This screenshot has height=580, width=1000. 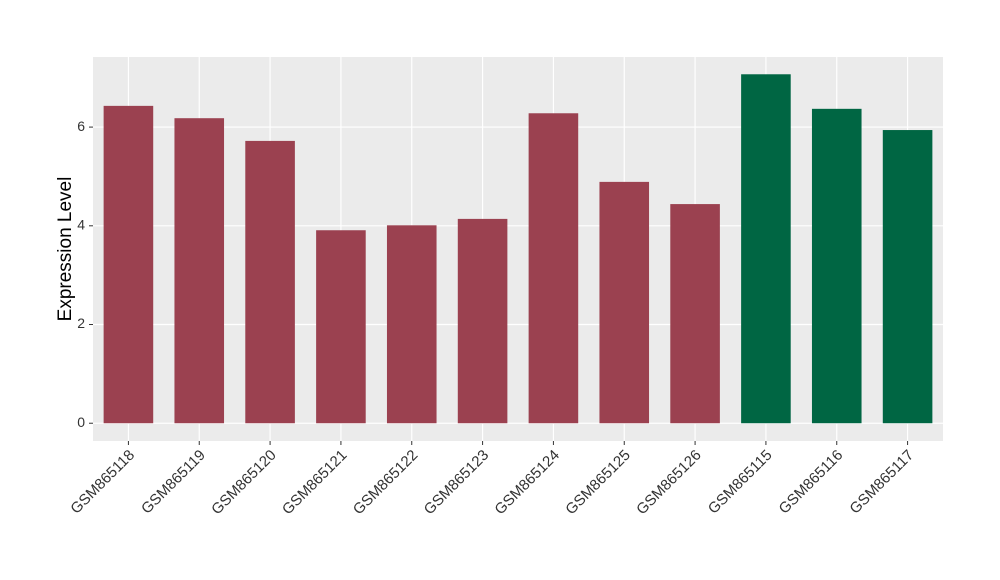 I want to click on x-tick-label: GSM865125, so click(x=598, y=483).